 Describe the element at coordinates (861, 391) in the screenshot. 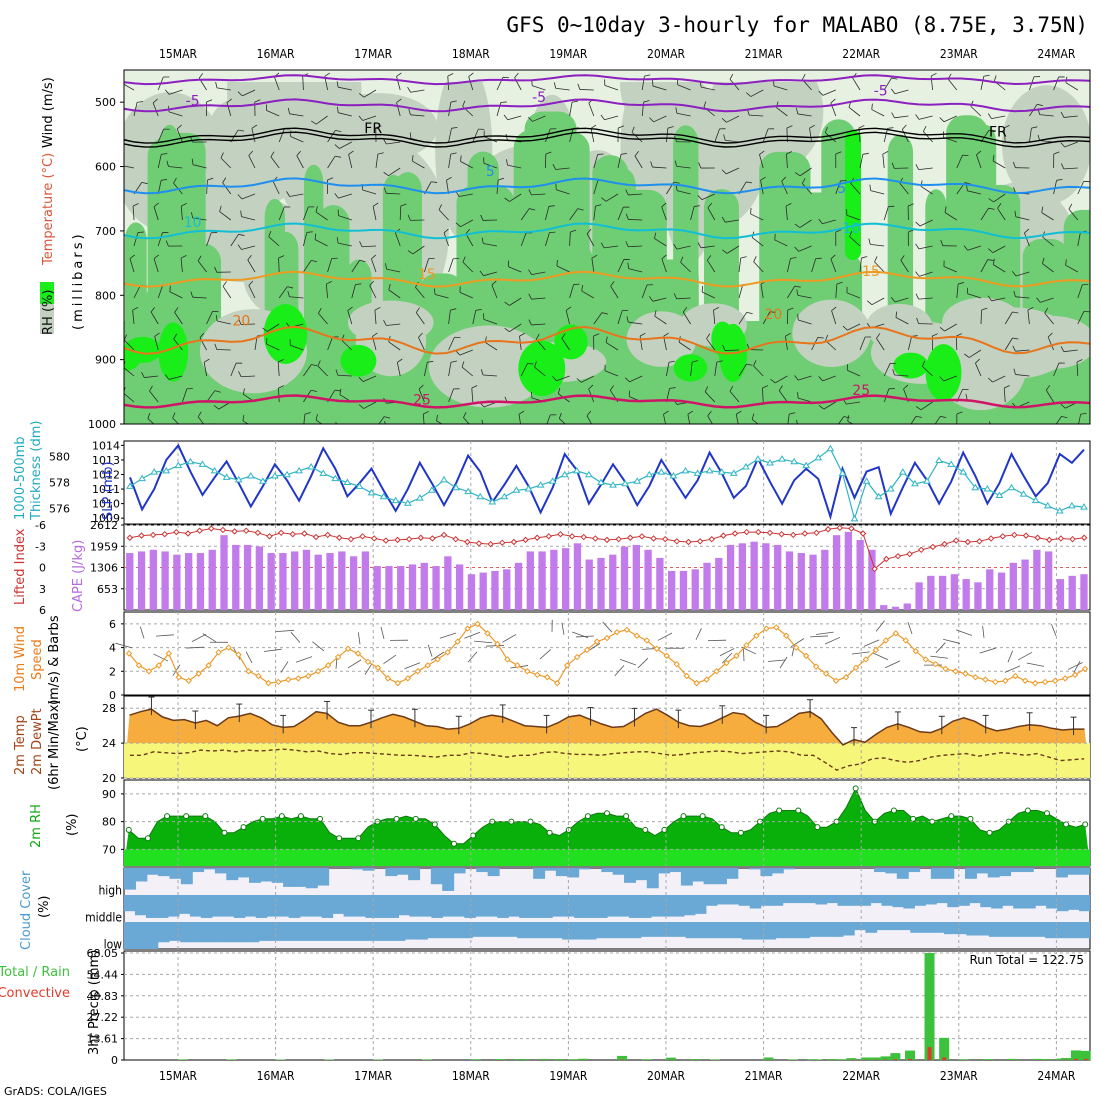

I see `isotherm-label: 25` at that location.